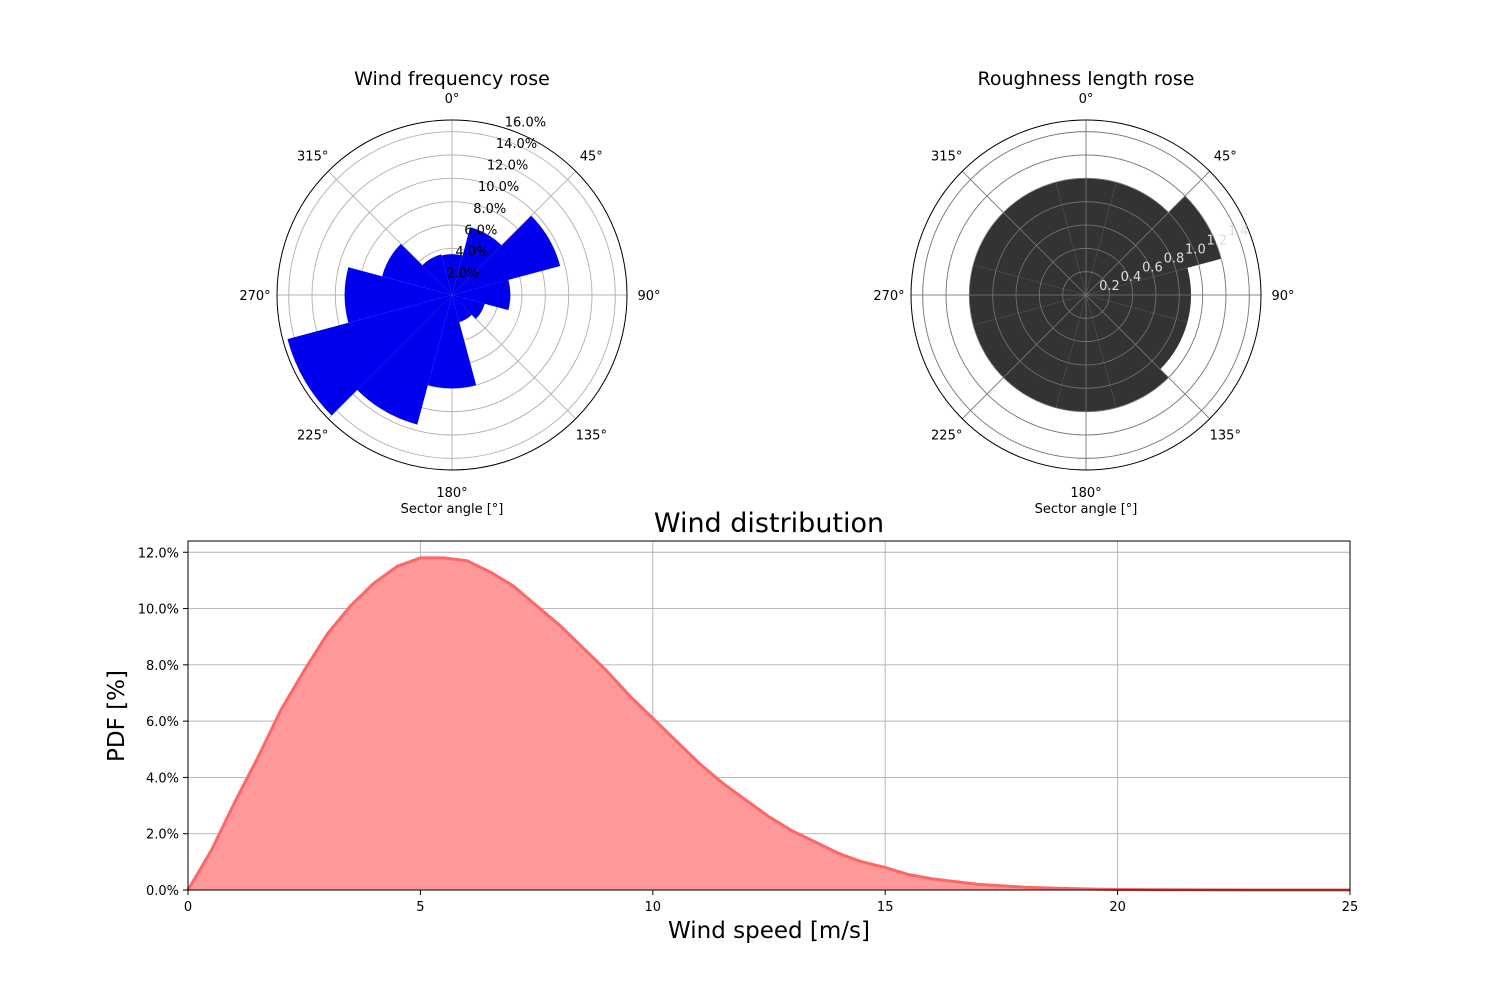 The width and height of the screenshot is (1500, 1000). I want to click on area-ylabel: PDF [%], so click(117, 716).